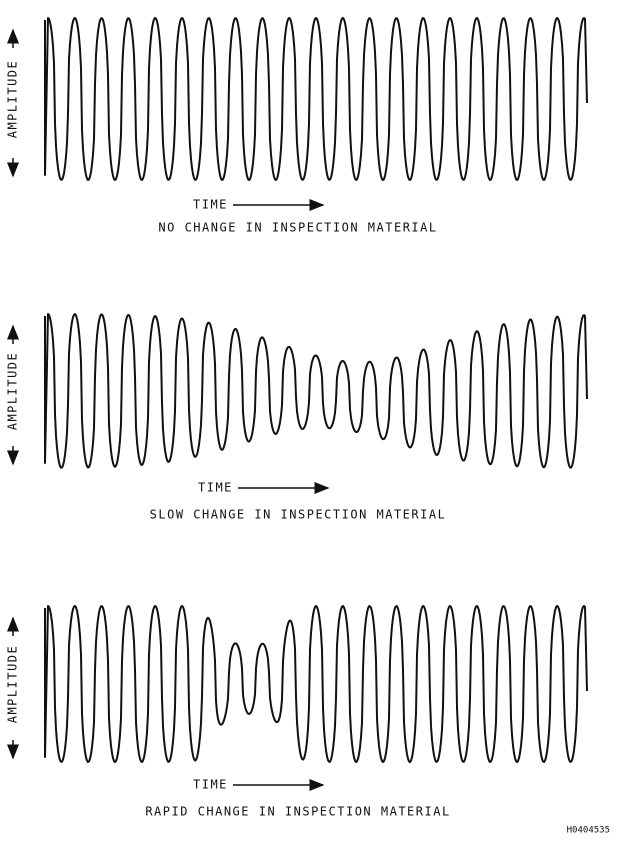  Describe the element at coordinates (297, 228) in the screenshot. I see `caption: NO CHANGE IN INSPECTION MATERIAL` at that location.